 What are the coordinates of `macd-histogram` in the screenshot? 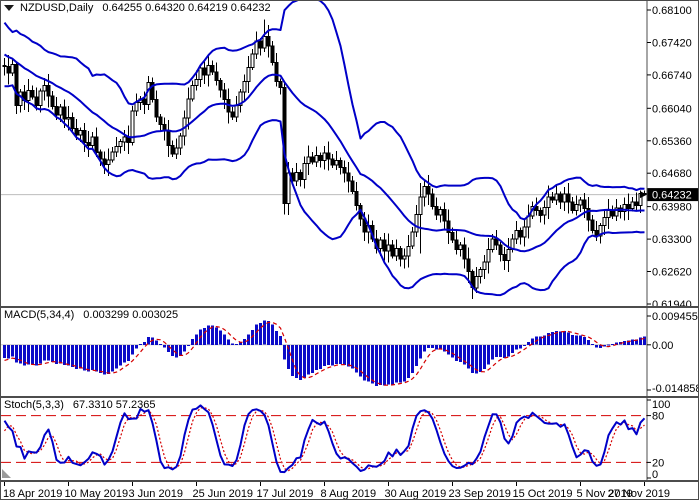 It's located at (324, 353).